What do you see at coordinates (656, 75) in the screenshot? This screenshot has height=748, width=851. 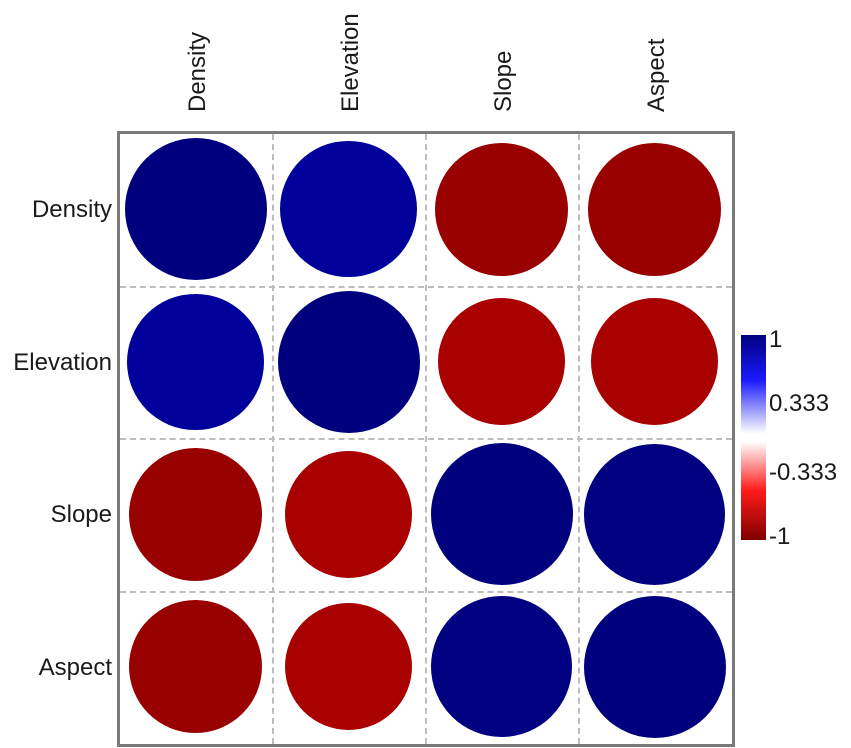 I see `column-label: Aspect` at bounding box center [656, 75].